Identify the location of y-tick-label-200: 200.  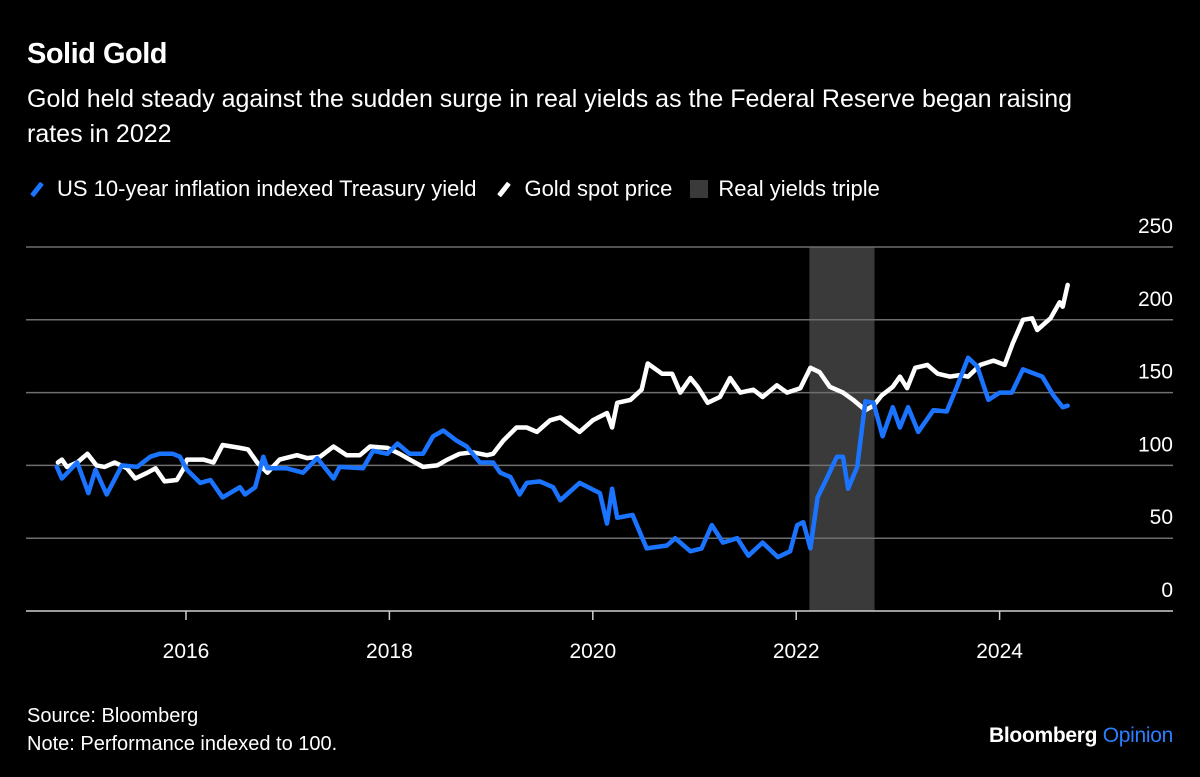
(1155, 299).